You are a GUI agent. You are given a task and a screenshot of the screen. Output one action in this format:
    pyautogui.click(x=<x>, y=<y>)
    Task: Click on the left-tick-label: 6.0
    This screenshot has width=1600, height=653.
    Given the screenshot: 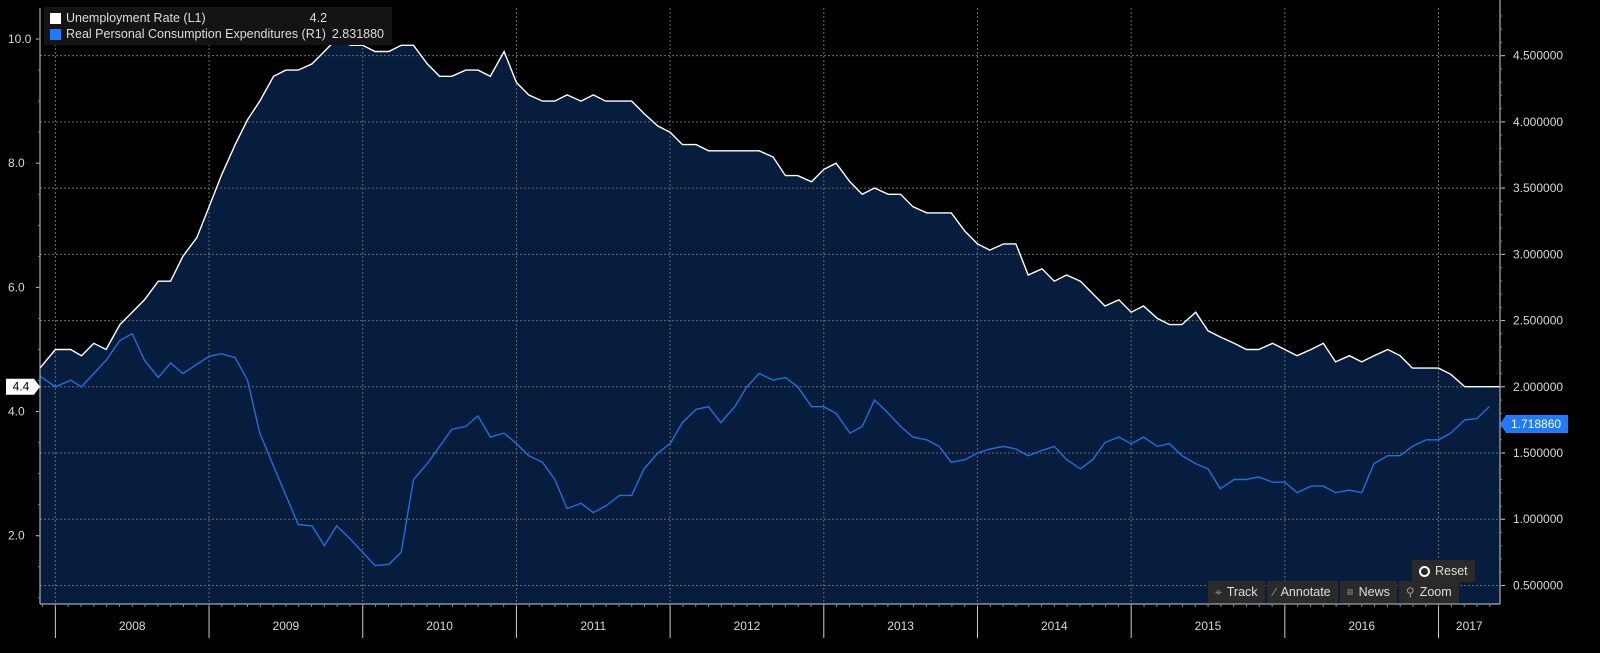 What is the action you would take?
    pyautogui.click(x=16, y=287)
    